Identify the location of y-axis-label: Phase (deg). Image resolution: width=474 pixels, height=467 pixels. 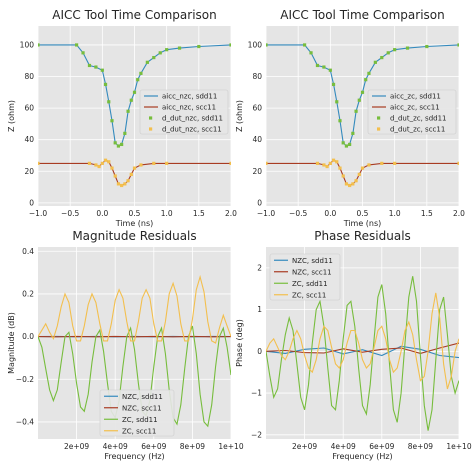
(239, 343).